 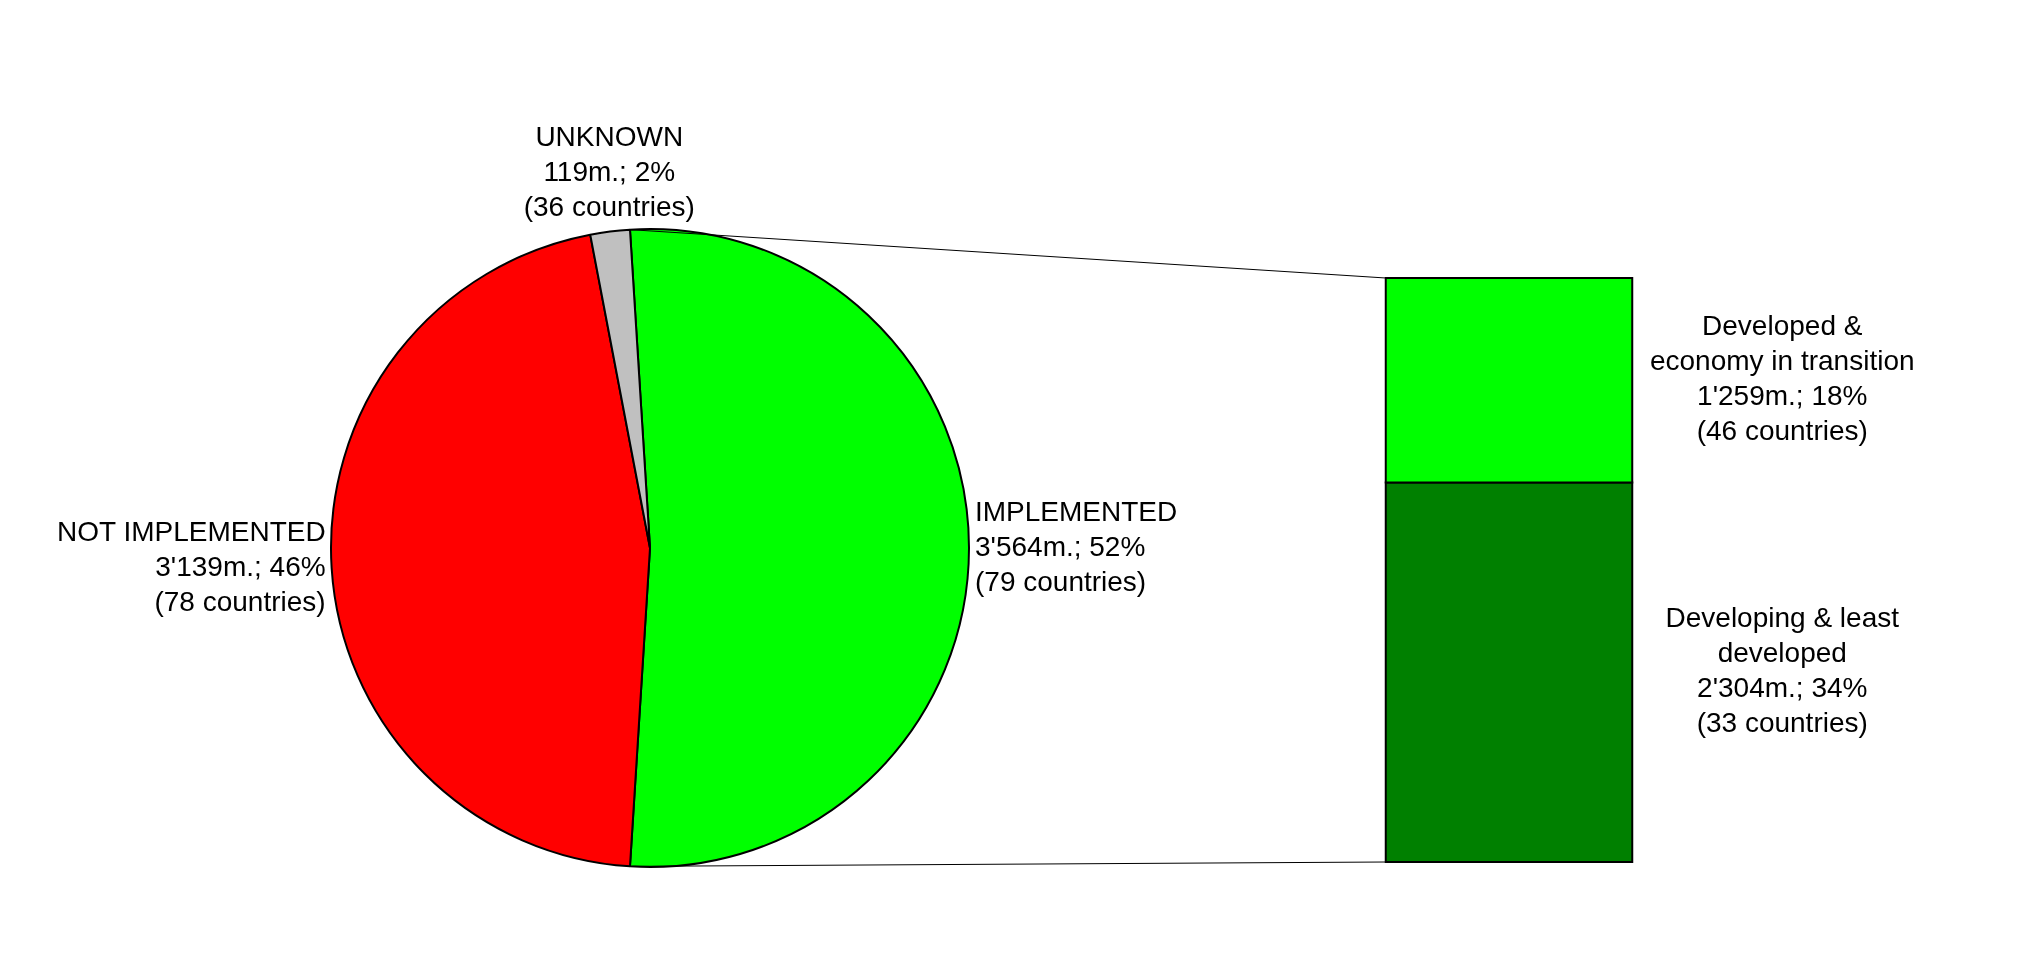 I want to click on text: 3'564m.; 52% (79 countries), so click(x=1061, y=563).